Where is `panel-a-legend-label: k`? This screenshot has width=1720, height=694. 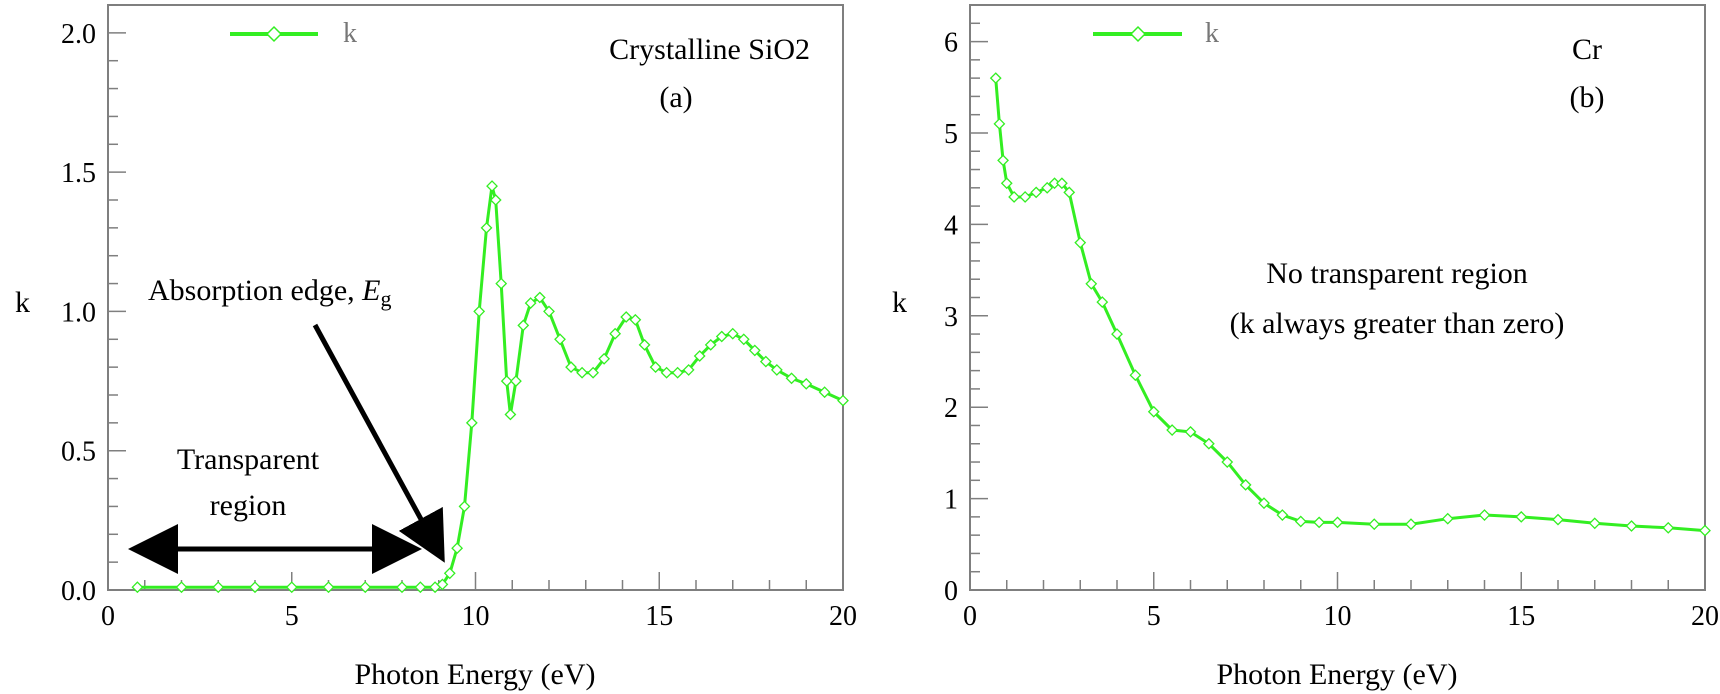
panel-a-legend-label: k is located at coordinates (350, 33).